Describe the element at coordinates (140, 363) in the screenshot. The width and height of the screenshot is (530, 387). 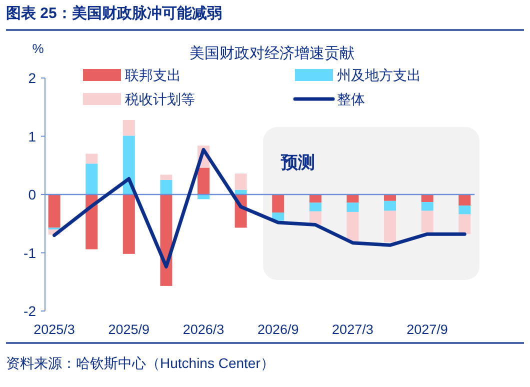
I see `text: 资料来源：哈钦斯中心（Hutchins Center）` at that location.